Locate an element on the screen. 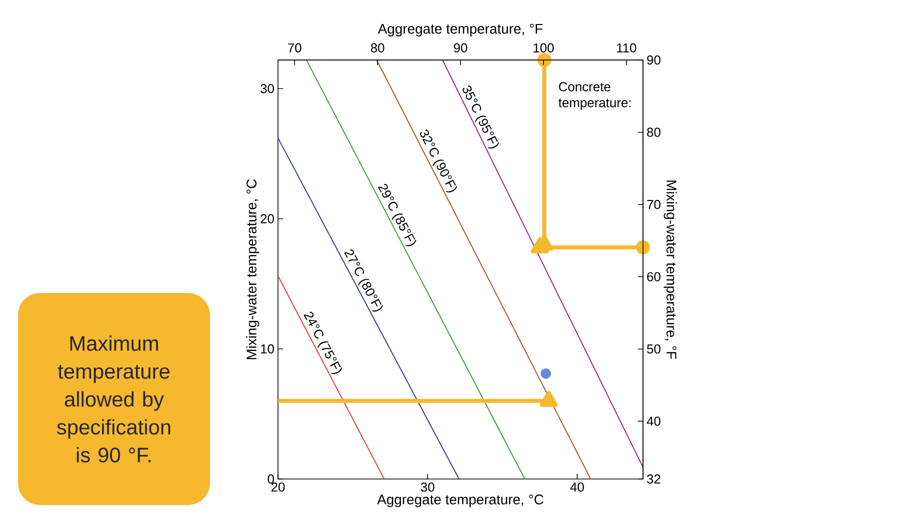  x2-tick-label: 80 is located at coordinates (377, 47).